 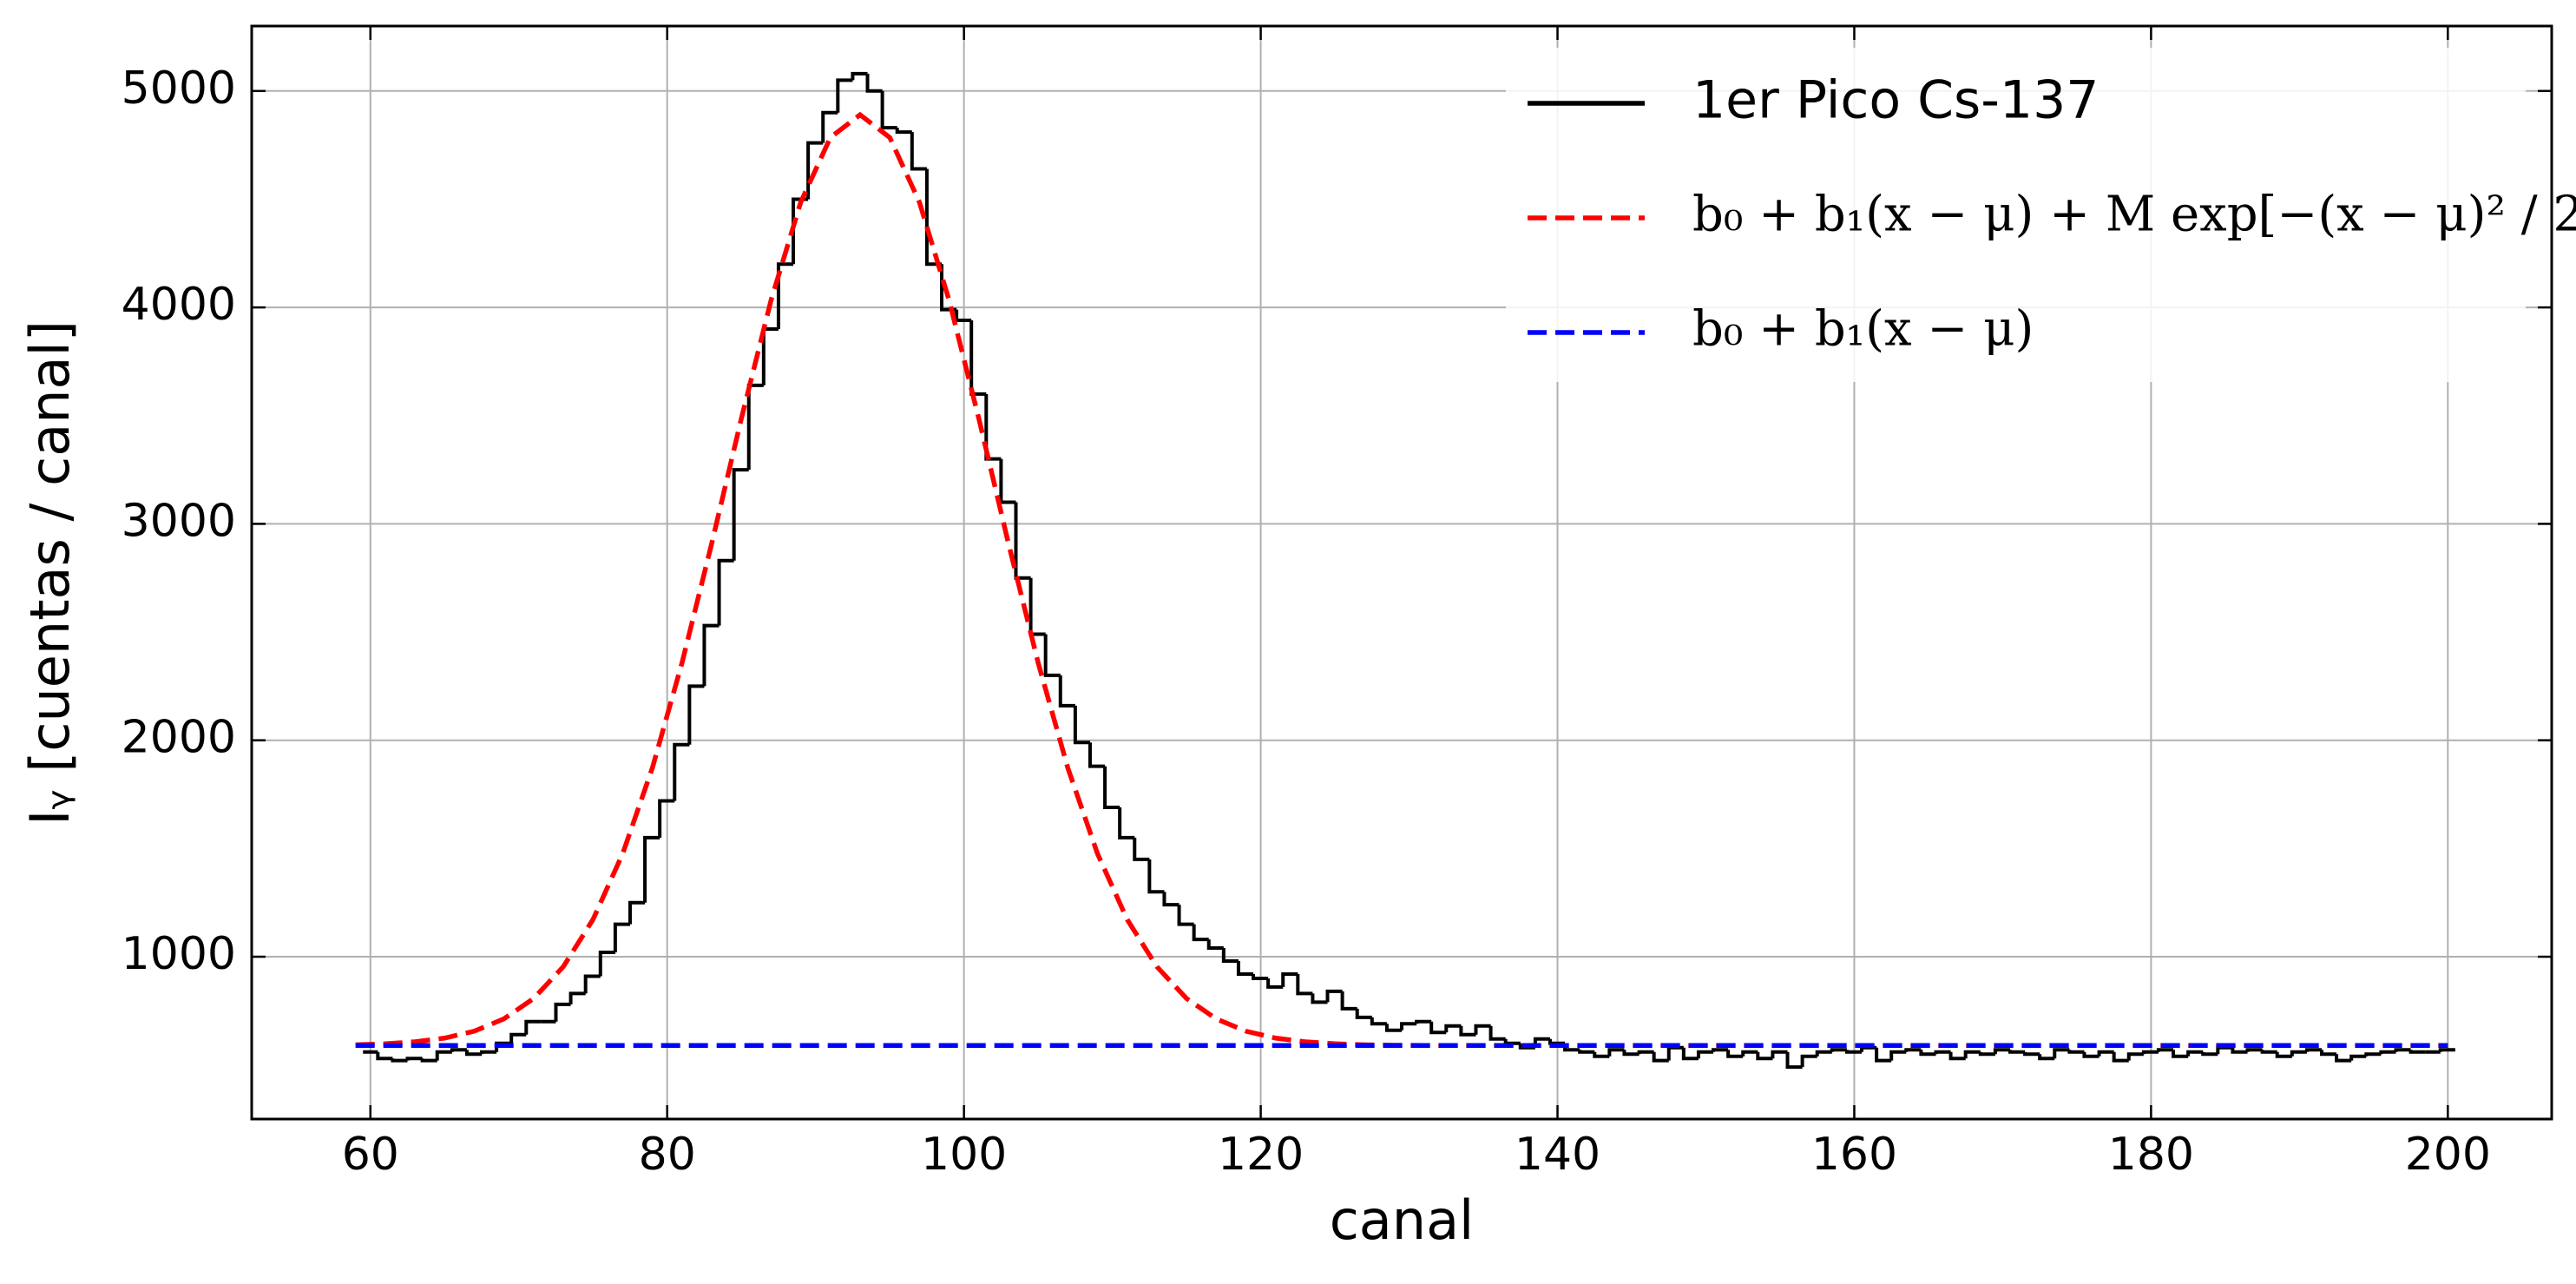 I want to click on y-tick-label: 2000, so click(x=179, y=738).